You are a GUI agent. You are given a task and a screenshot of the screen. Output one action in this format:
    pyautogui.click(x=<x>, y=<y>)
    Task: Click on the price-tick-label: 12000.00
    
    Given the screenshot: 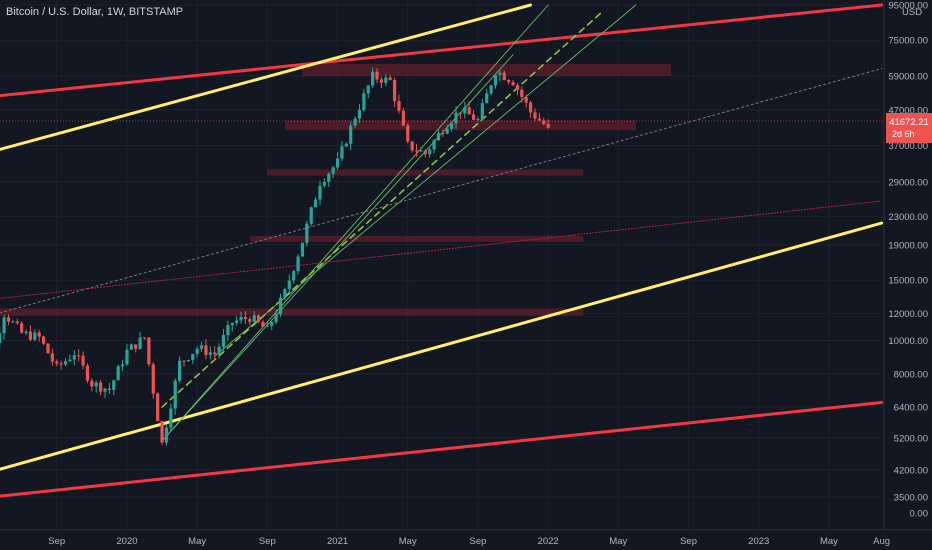 What is the action you would take?
    pyautogui.click(x=908, y=314)
    